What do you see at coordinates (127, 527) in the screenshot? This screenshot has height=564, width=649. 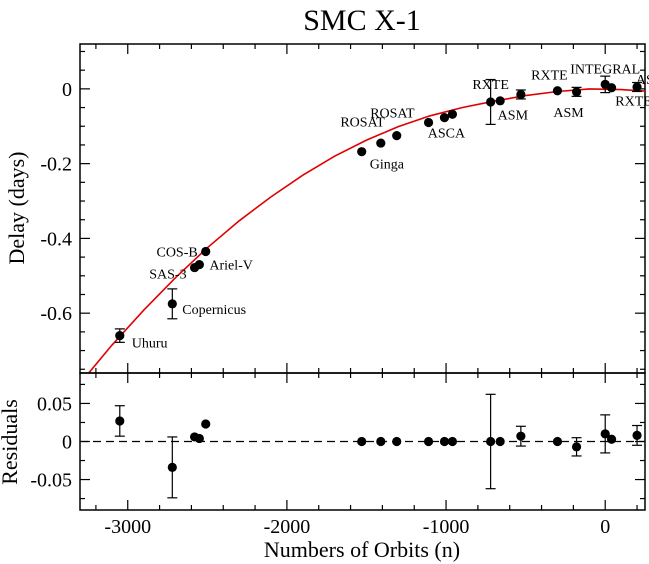 I see `x-tick-label: -3000` at bounding box center [127, 527].